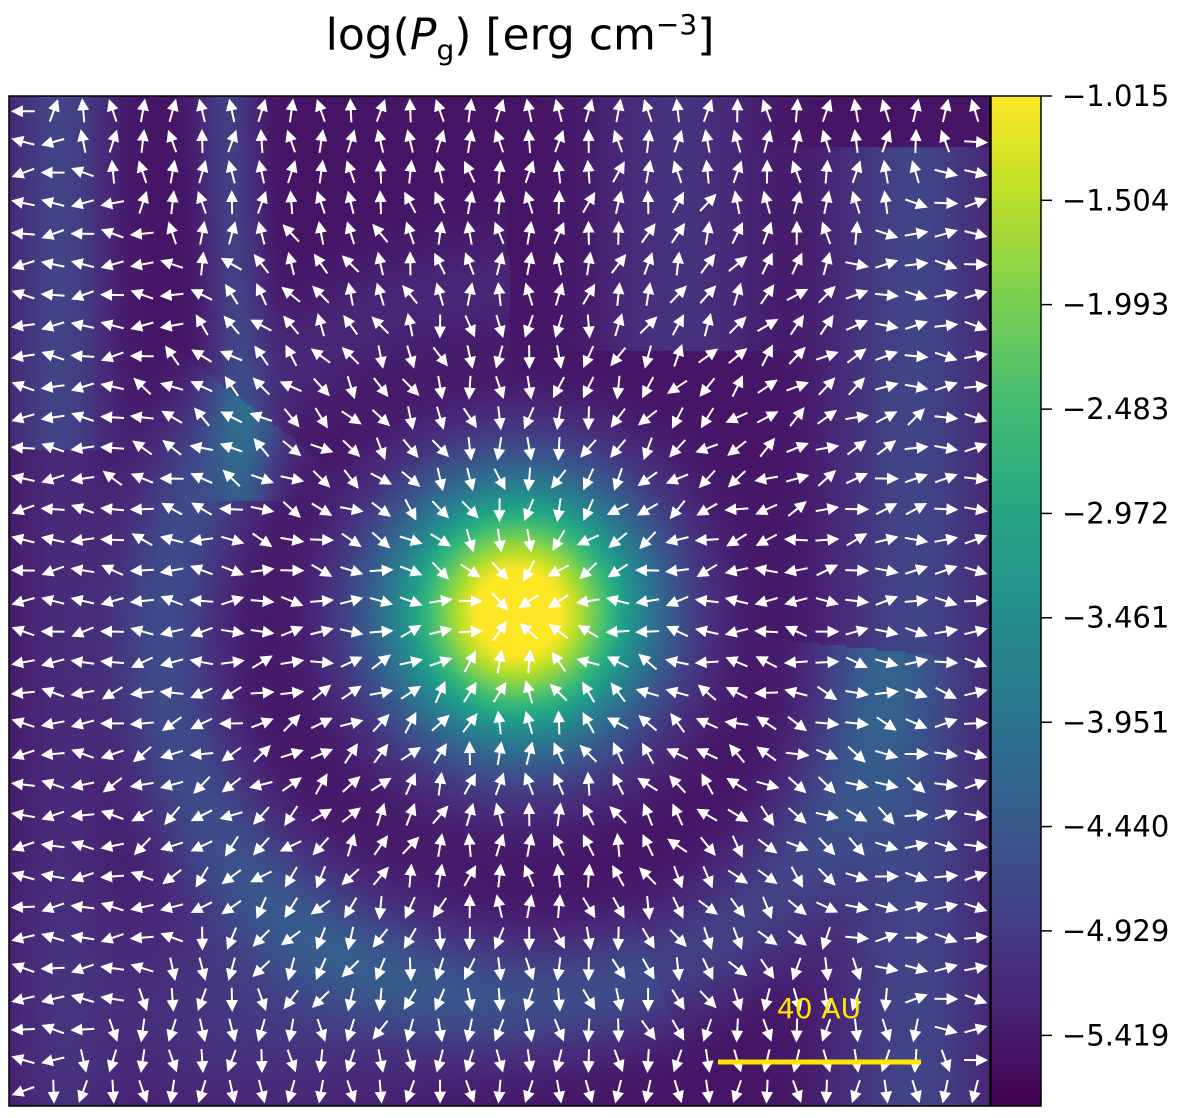 The image size is (1200, 1118). I want to click on chart-title: log(Pg) [erg cm−3], so click(520, 37).